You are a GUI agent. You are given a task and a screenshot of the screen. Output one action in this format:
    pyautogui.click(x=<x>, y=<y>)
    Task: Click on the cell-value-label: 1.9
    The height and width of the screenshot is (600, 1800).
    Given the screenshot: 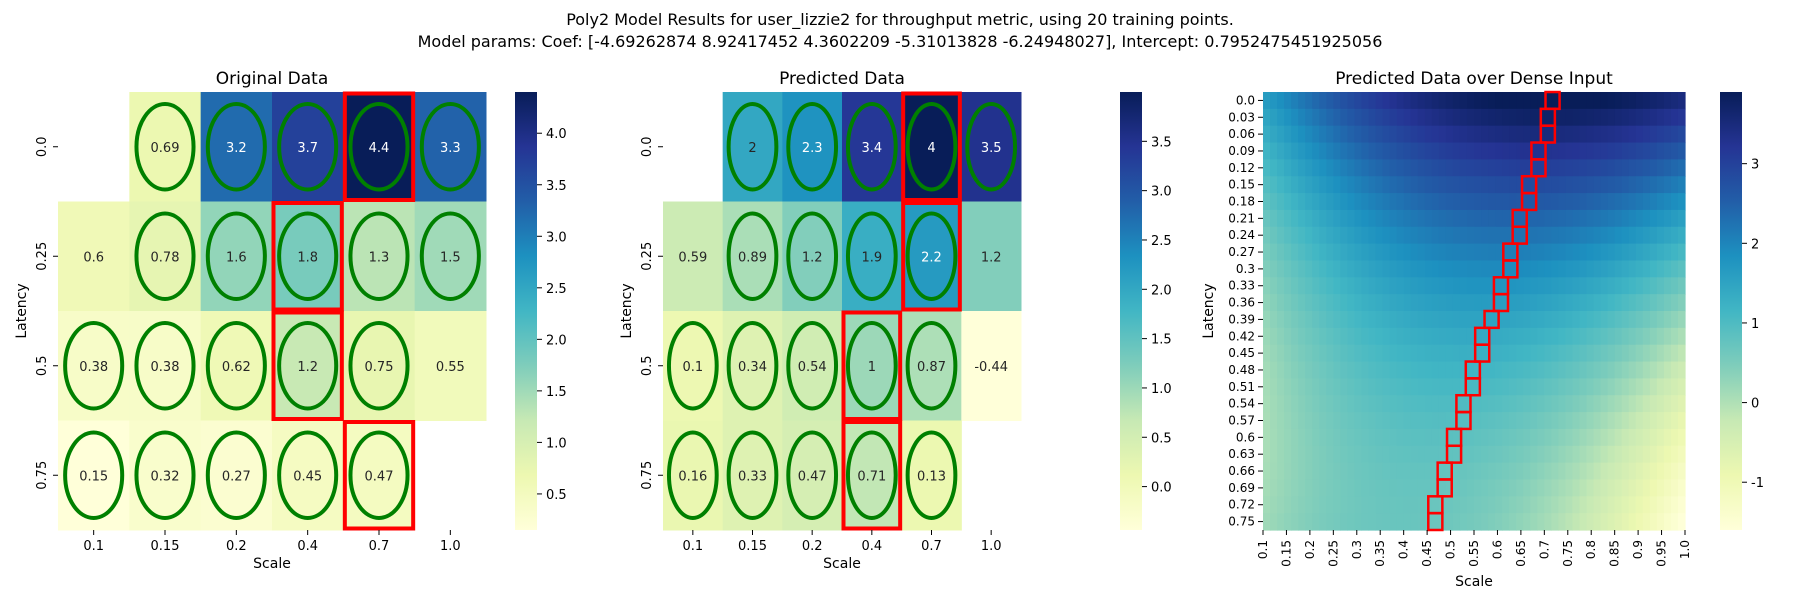 What is the action you would take?
    pyautogui.click(x=871, y=257)
    